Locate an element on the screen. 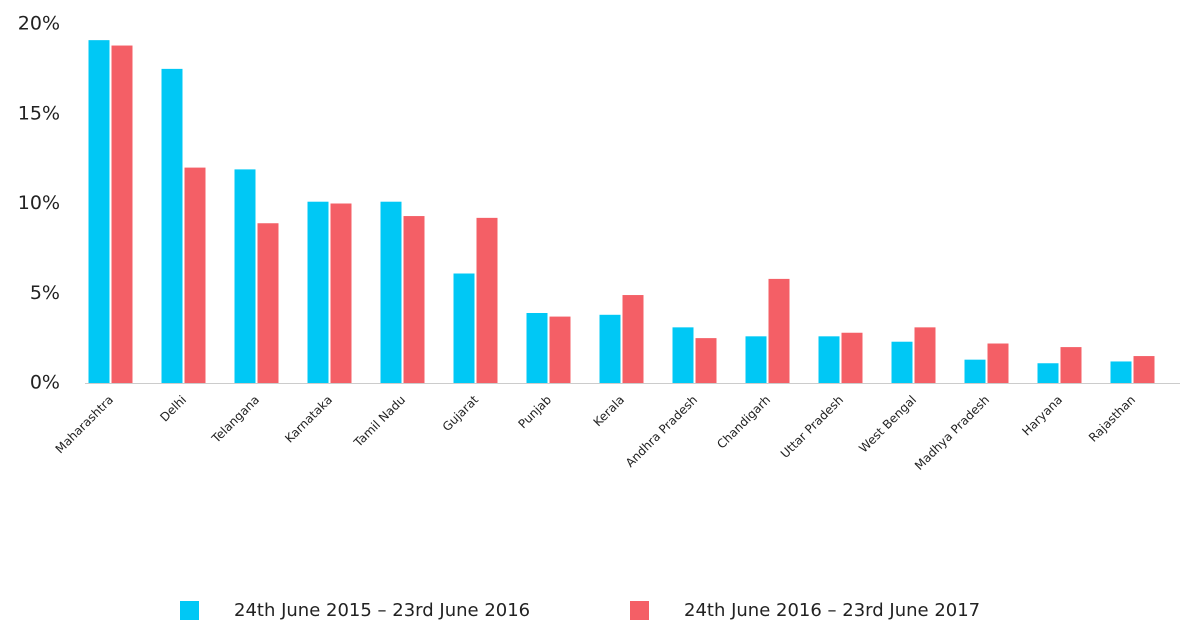  x-tick-label: Uttar Pradesh is located at coordinates (812, 427).